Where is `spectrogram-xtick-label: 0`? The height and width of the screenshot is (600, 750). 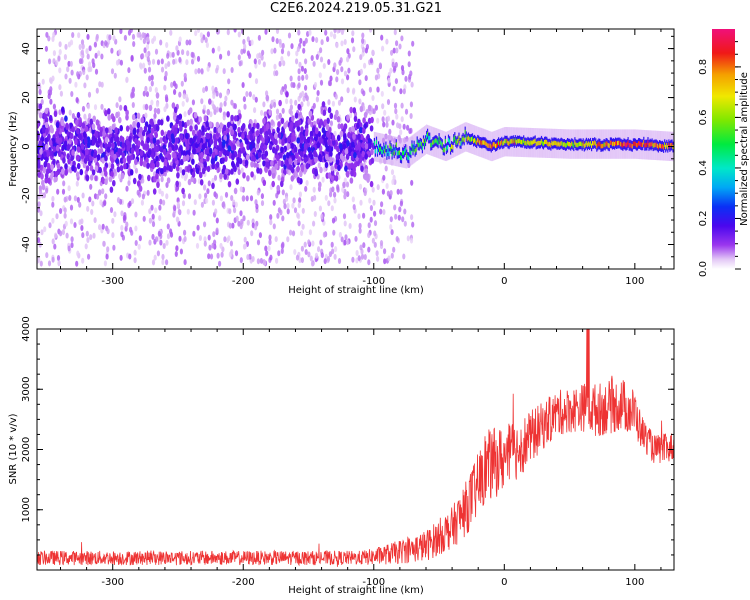 spectrogram-xtick-label: 0 is located at coordinates (504, 281).